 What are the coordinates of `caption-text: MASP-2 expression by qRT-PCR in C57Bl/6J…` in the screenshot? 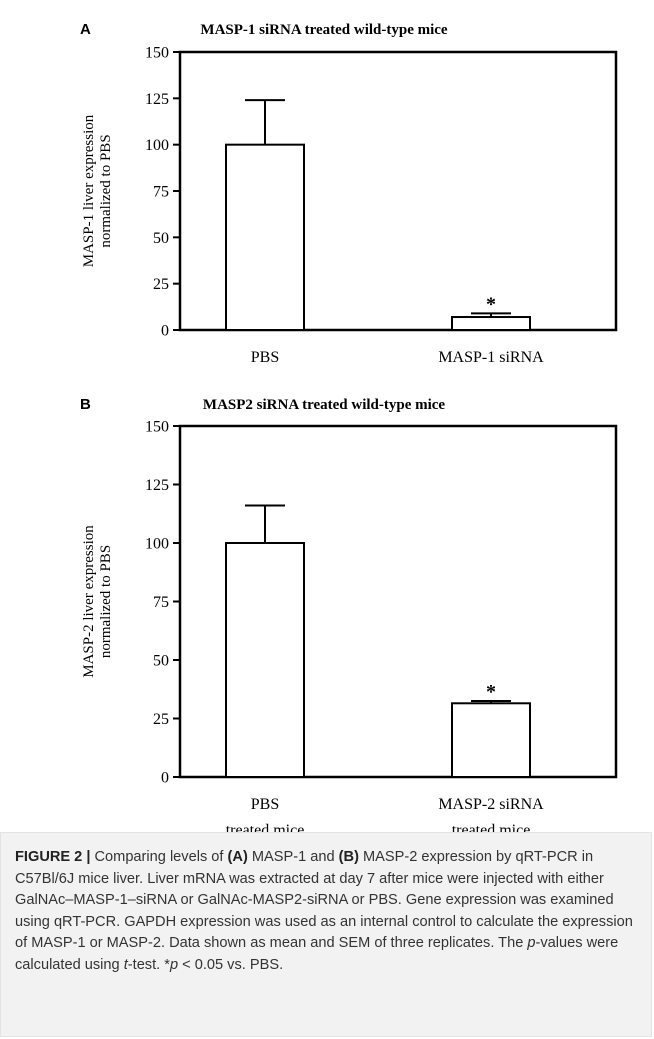 It's located at (324, 900).